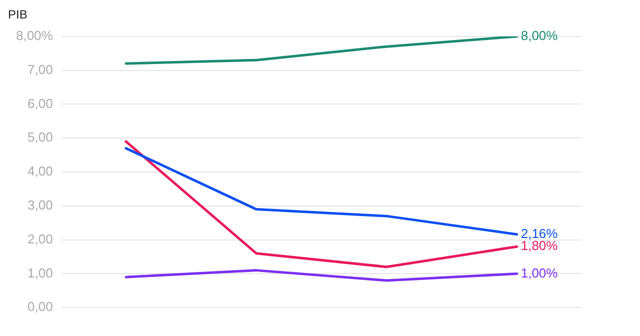 This screenshot has height=336, width=640. I want to click on chart-title: PIB, so click(18, 15).